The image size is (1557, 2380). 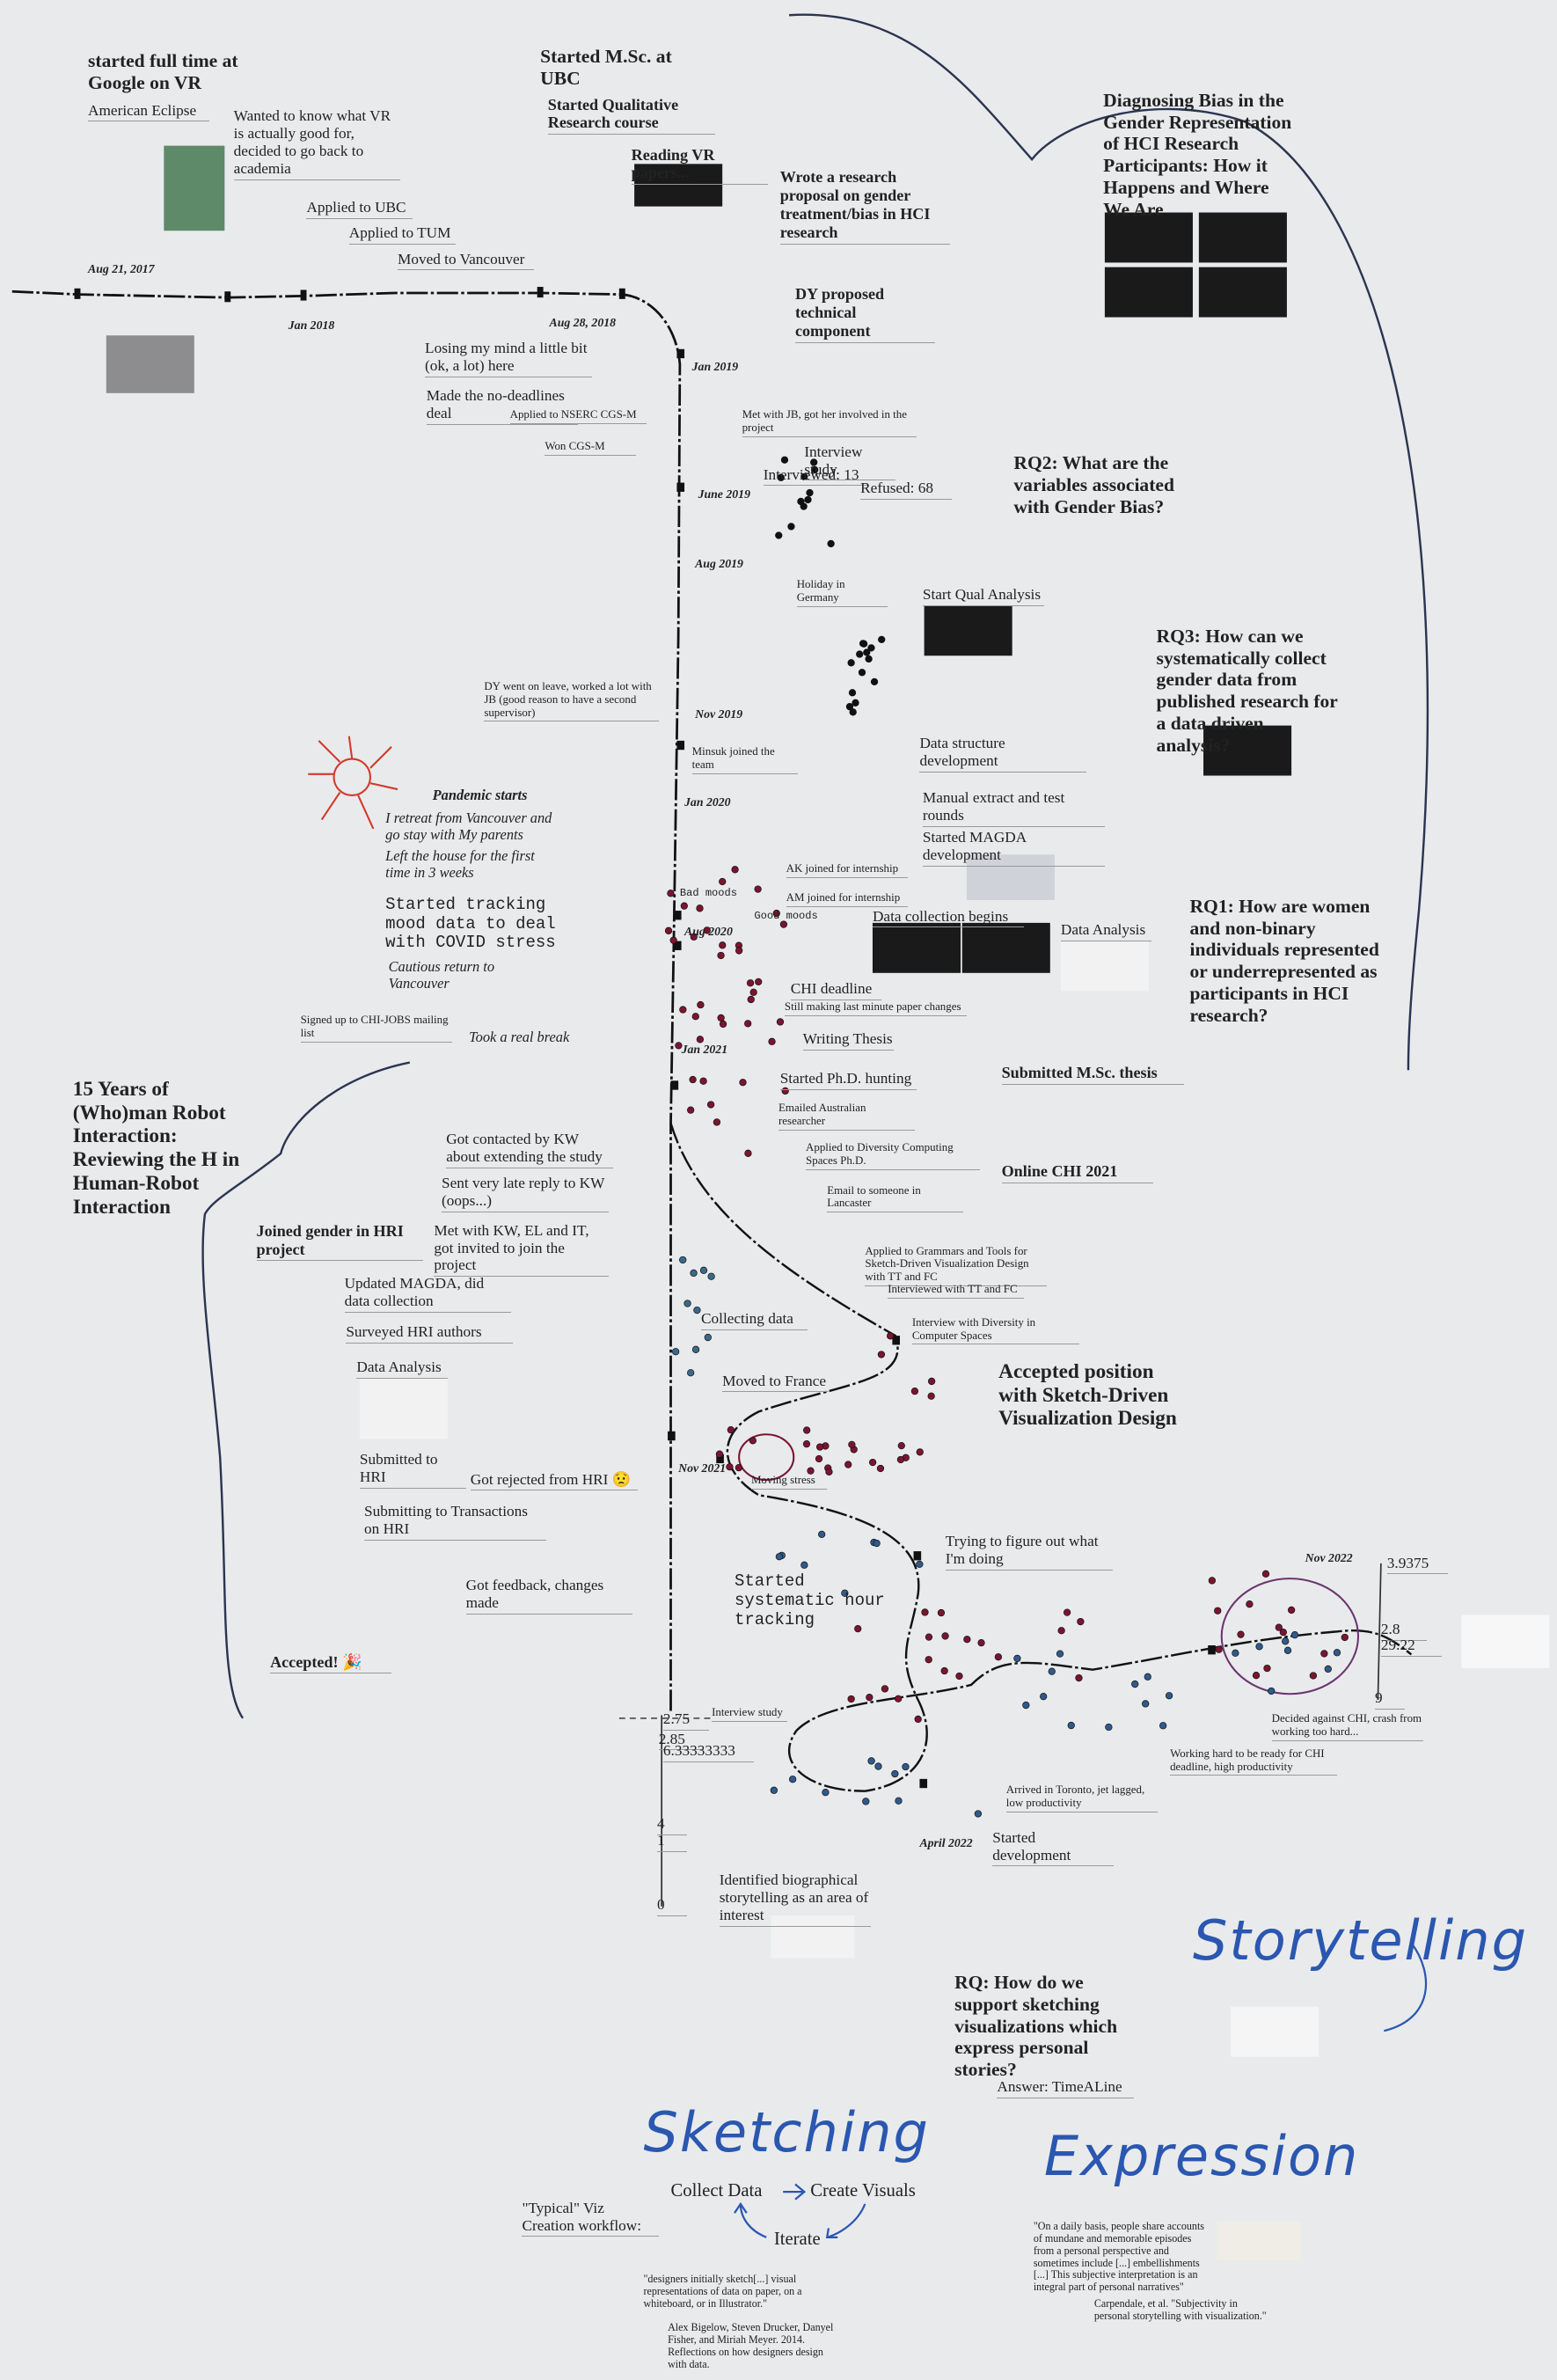 What do you see at coordinates (863, 2191) in the screenshot?
I see `note-label: Create Visuals` at bounding box center [863, 2191].